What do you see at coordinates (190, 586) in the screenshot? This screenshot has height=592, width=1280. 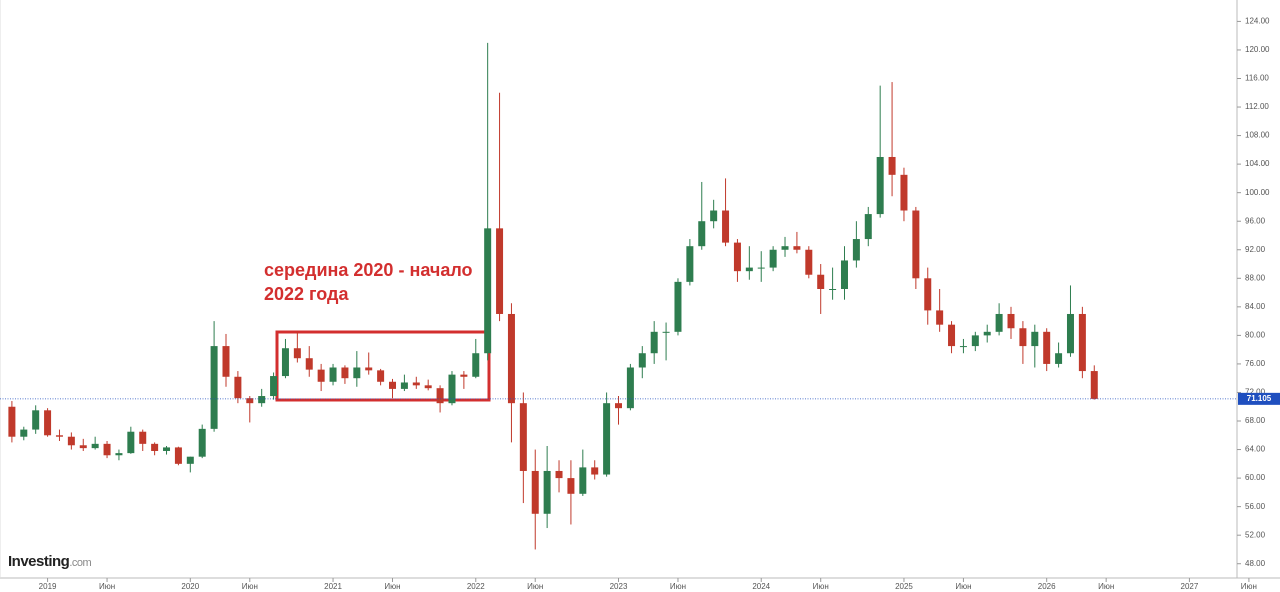 I see `x-tick-label: 2020` at bounding box center [190, 586].